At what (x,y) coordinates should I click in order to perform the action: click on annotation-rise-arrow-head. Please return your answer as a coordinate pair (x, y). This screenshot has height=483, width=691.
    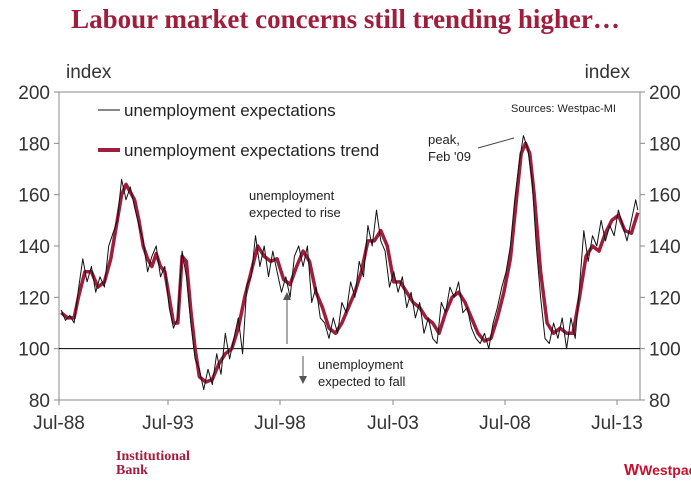
    Looking at the image, I should click on (287, 296).